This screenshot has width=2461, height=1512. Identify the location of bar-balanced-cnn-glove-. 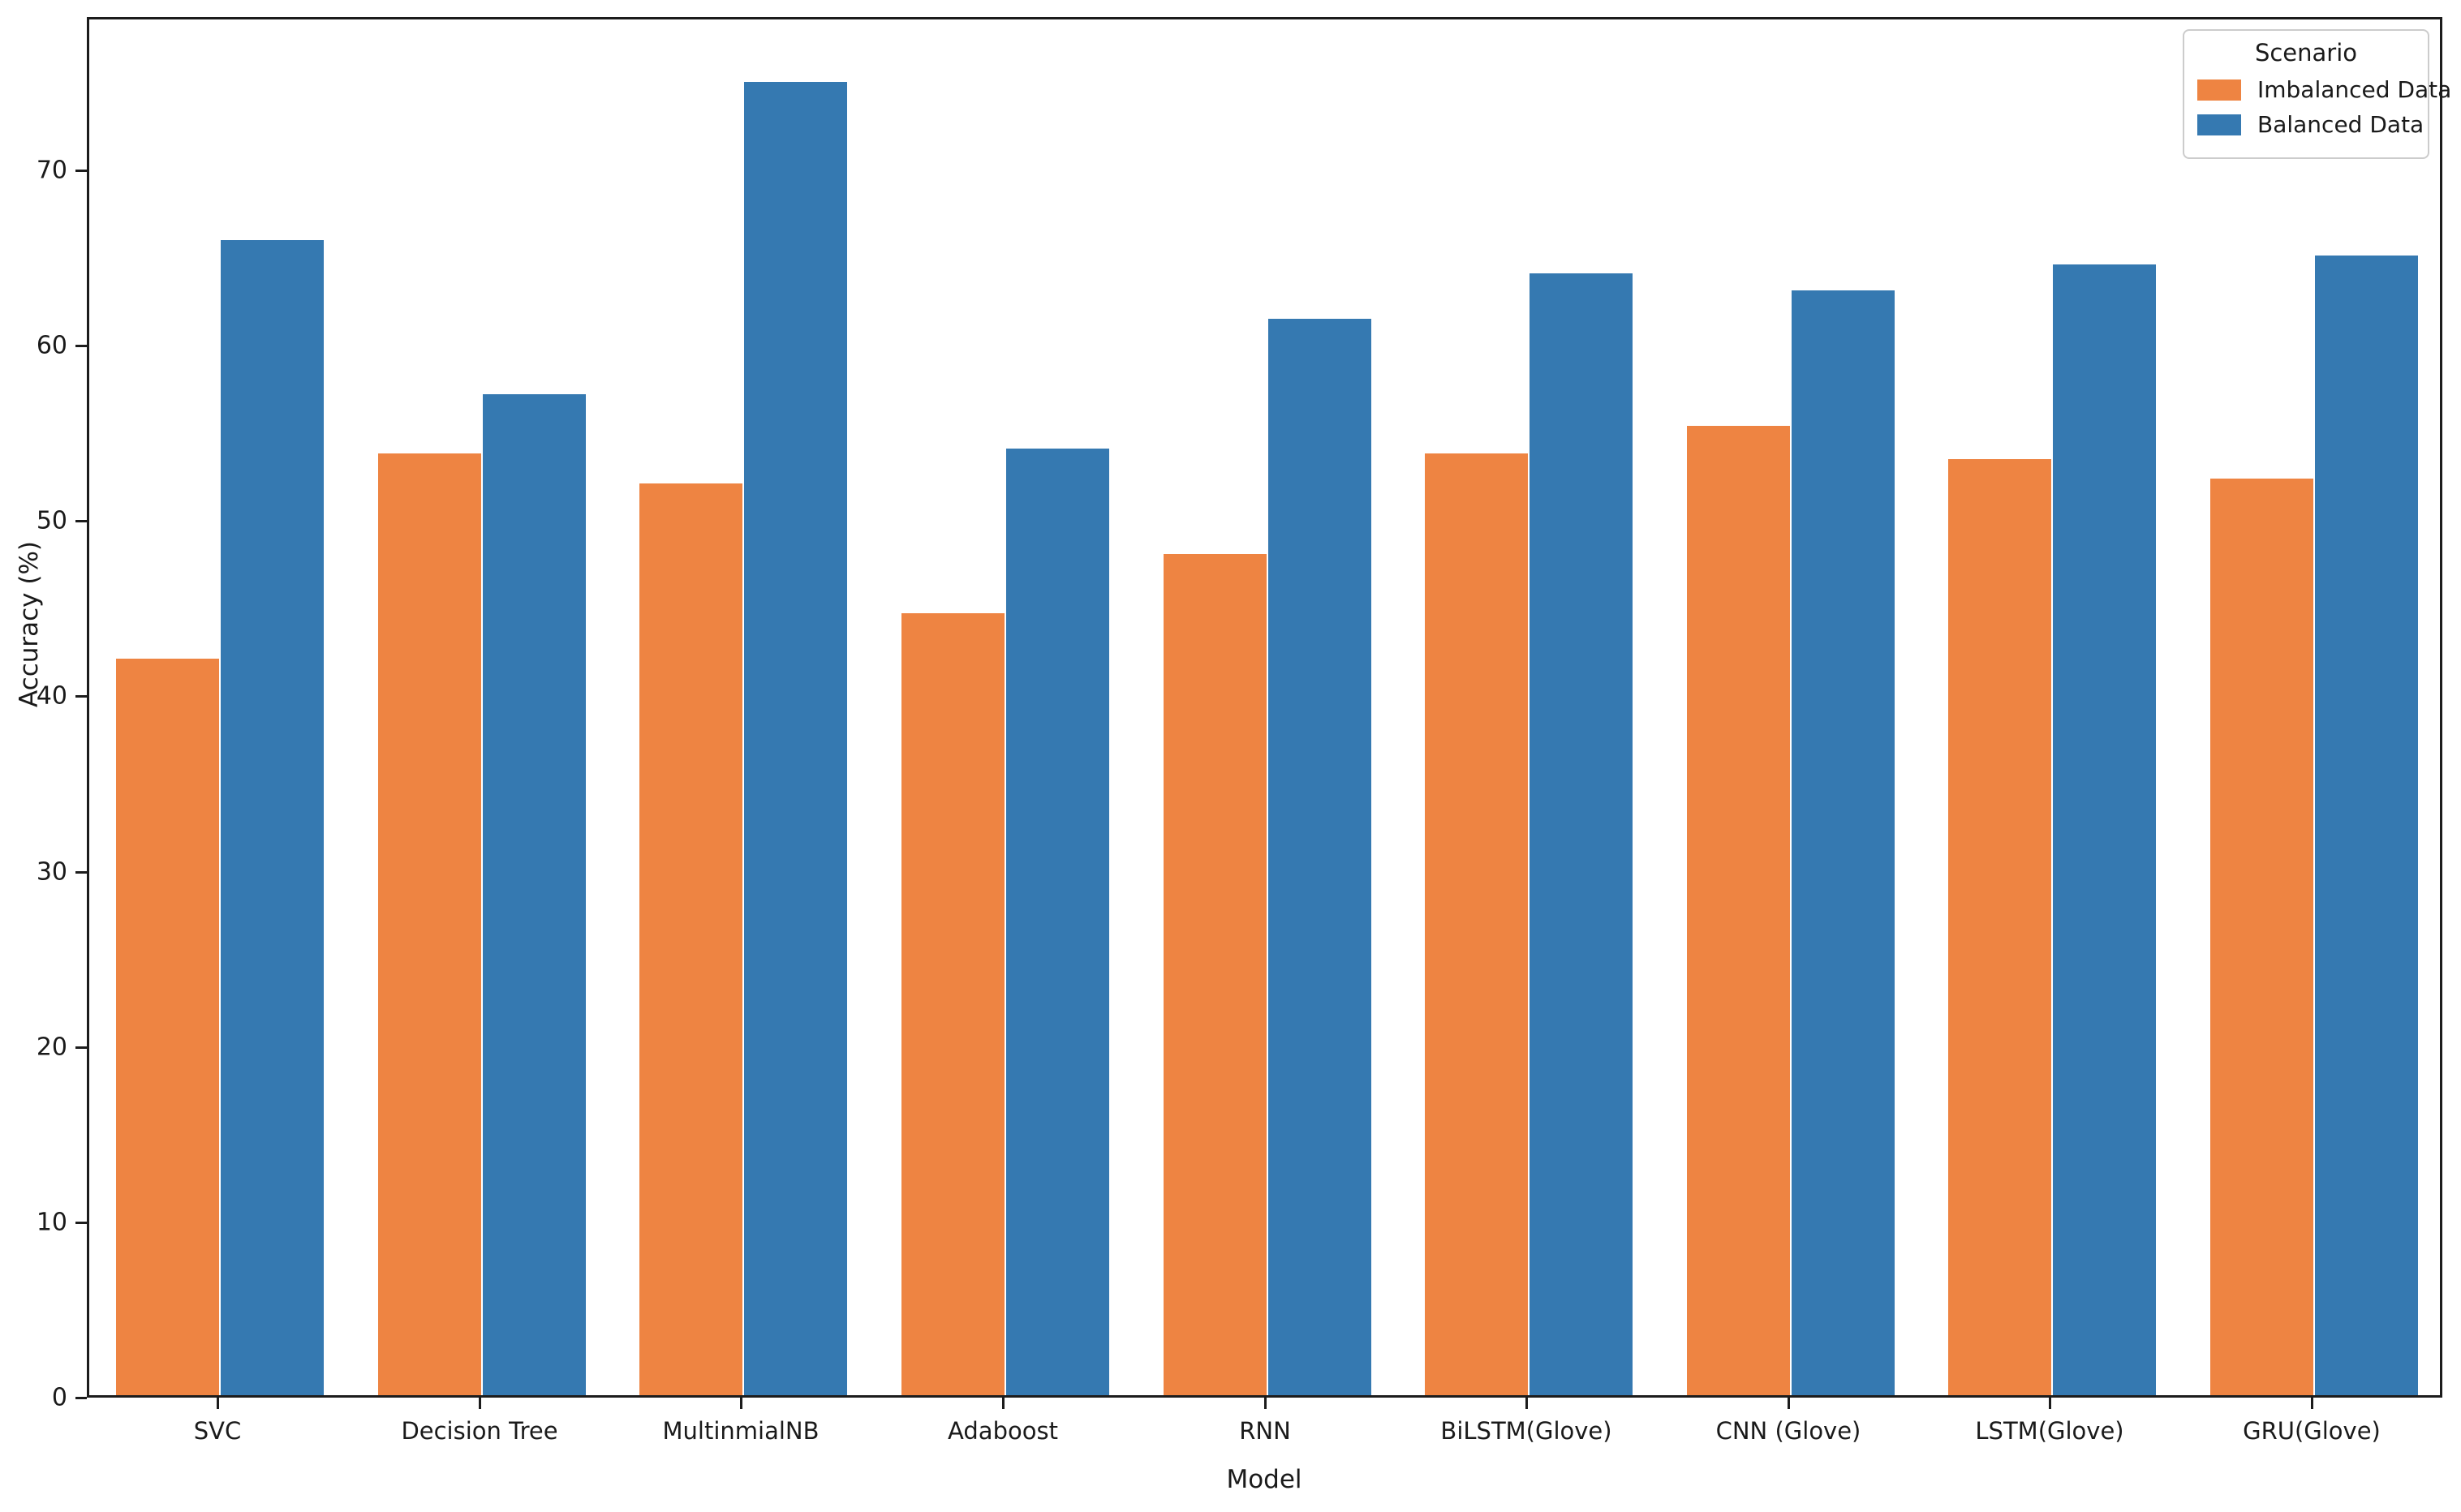
(1844, 842).